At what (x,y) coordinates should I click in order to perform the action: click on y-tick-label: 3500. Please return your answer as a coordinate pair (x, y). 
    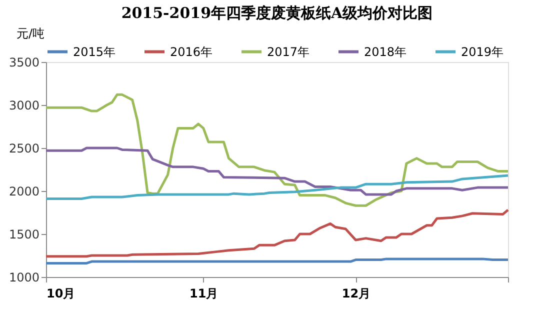
    Looking at the image, I should click on (24, 63).